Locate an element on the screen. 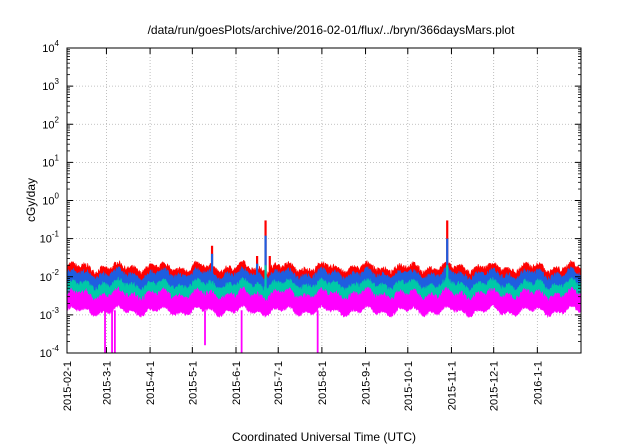  y-tick-label: 10² is located at coordinates (50, 123).